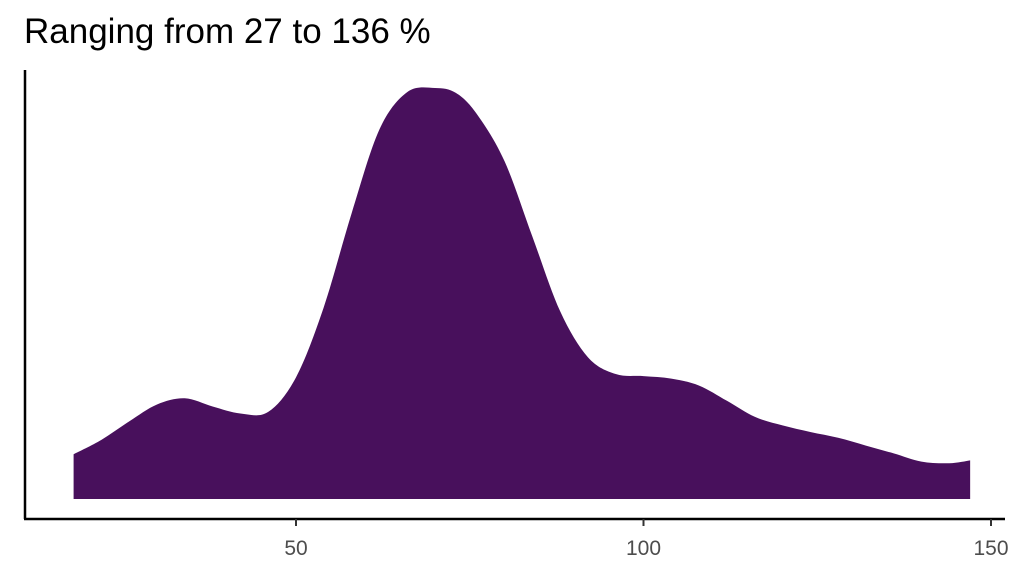 Image resolution: width=1024 pixels, height=576 pixels. What do you see at coordinates (295, 548) in the screenshot?
I see `x-tick-label: 50` at bounding box center [295, 548].